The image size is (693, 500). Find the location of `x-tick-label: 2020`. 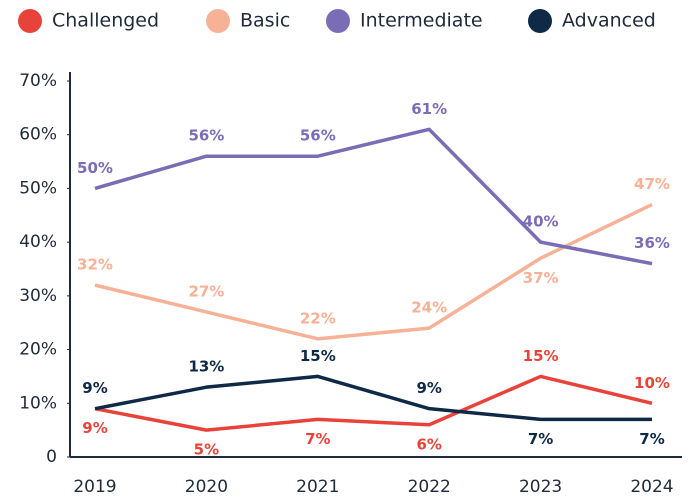

x-tick-label: 2020 is located at coordinates (206, 487).